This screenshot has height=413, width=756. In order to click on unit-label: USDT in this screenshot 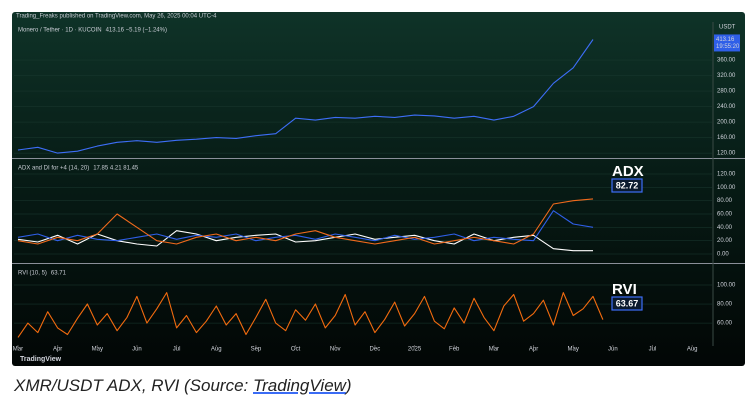, I will do `click(727, 28)`.